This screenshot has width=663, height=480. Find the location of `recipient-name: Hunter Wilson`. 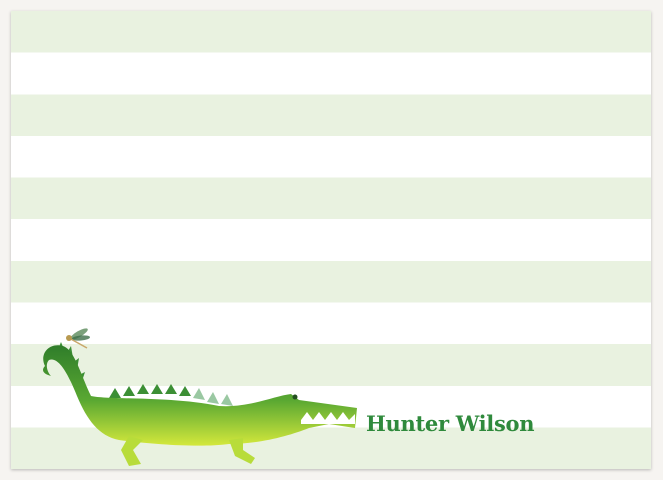

recipient-name: Hunter Wilson is located at coordinates (450, 423).